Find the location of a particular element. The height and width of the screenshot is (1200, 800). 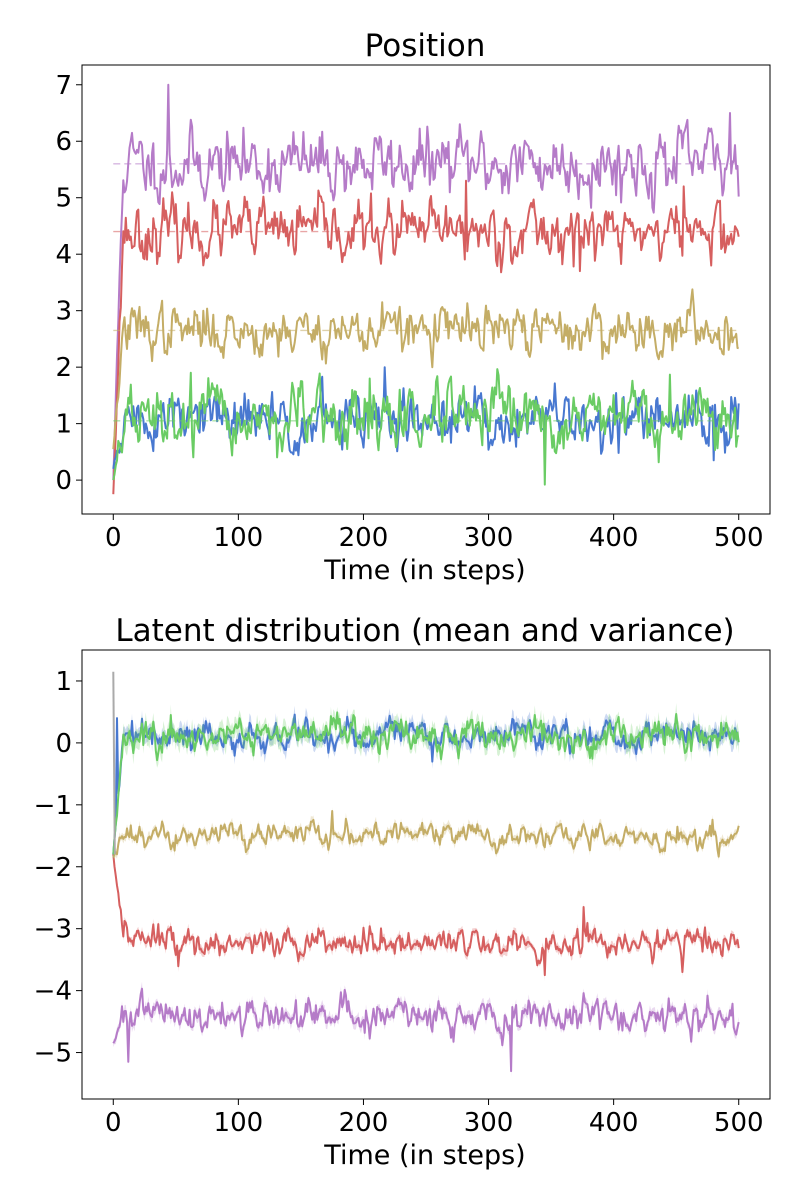

y-tick-label: 3 is located at coordinates (63, 312).